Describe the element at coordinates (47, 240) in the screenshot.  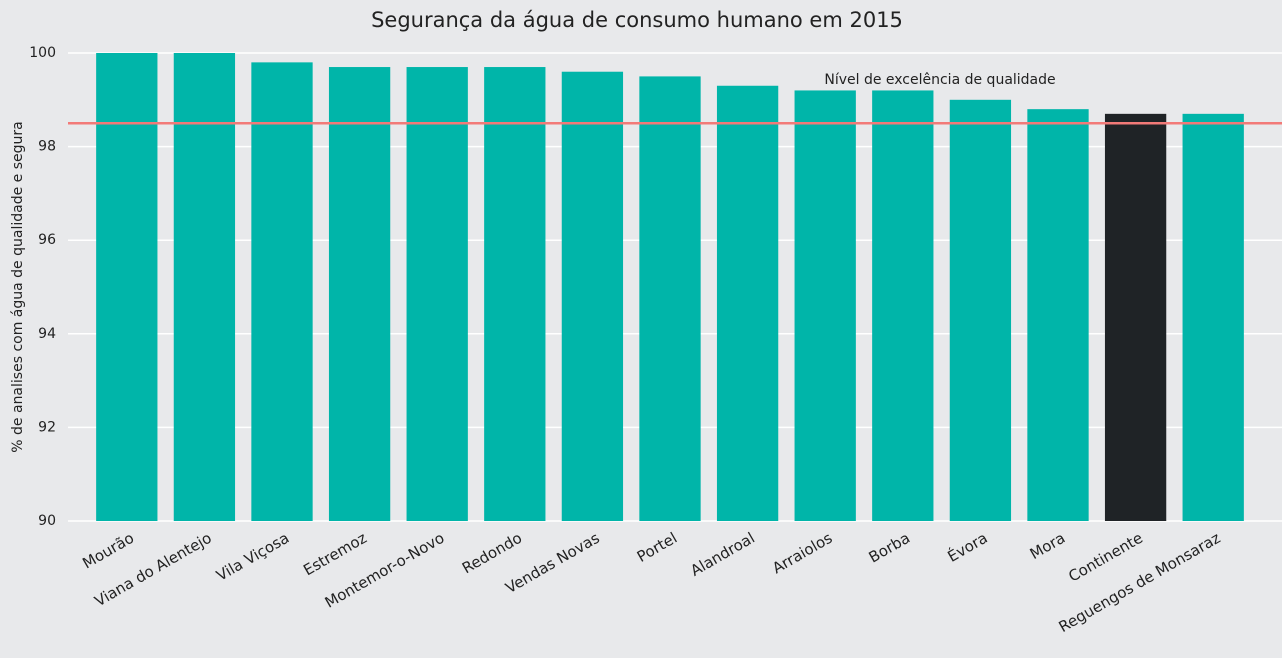
I see `y-tick-label: 96` at that location.